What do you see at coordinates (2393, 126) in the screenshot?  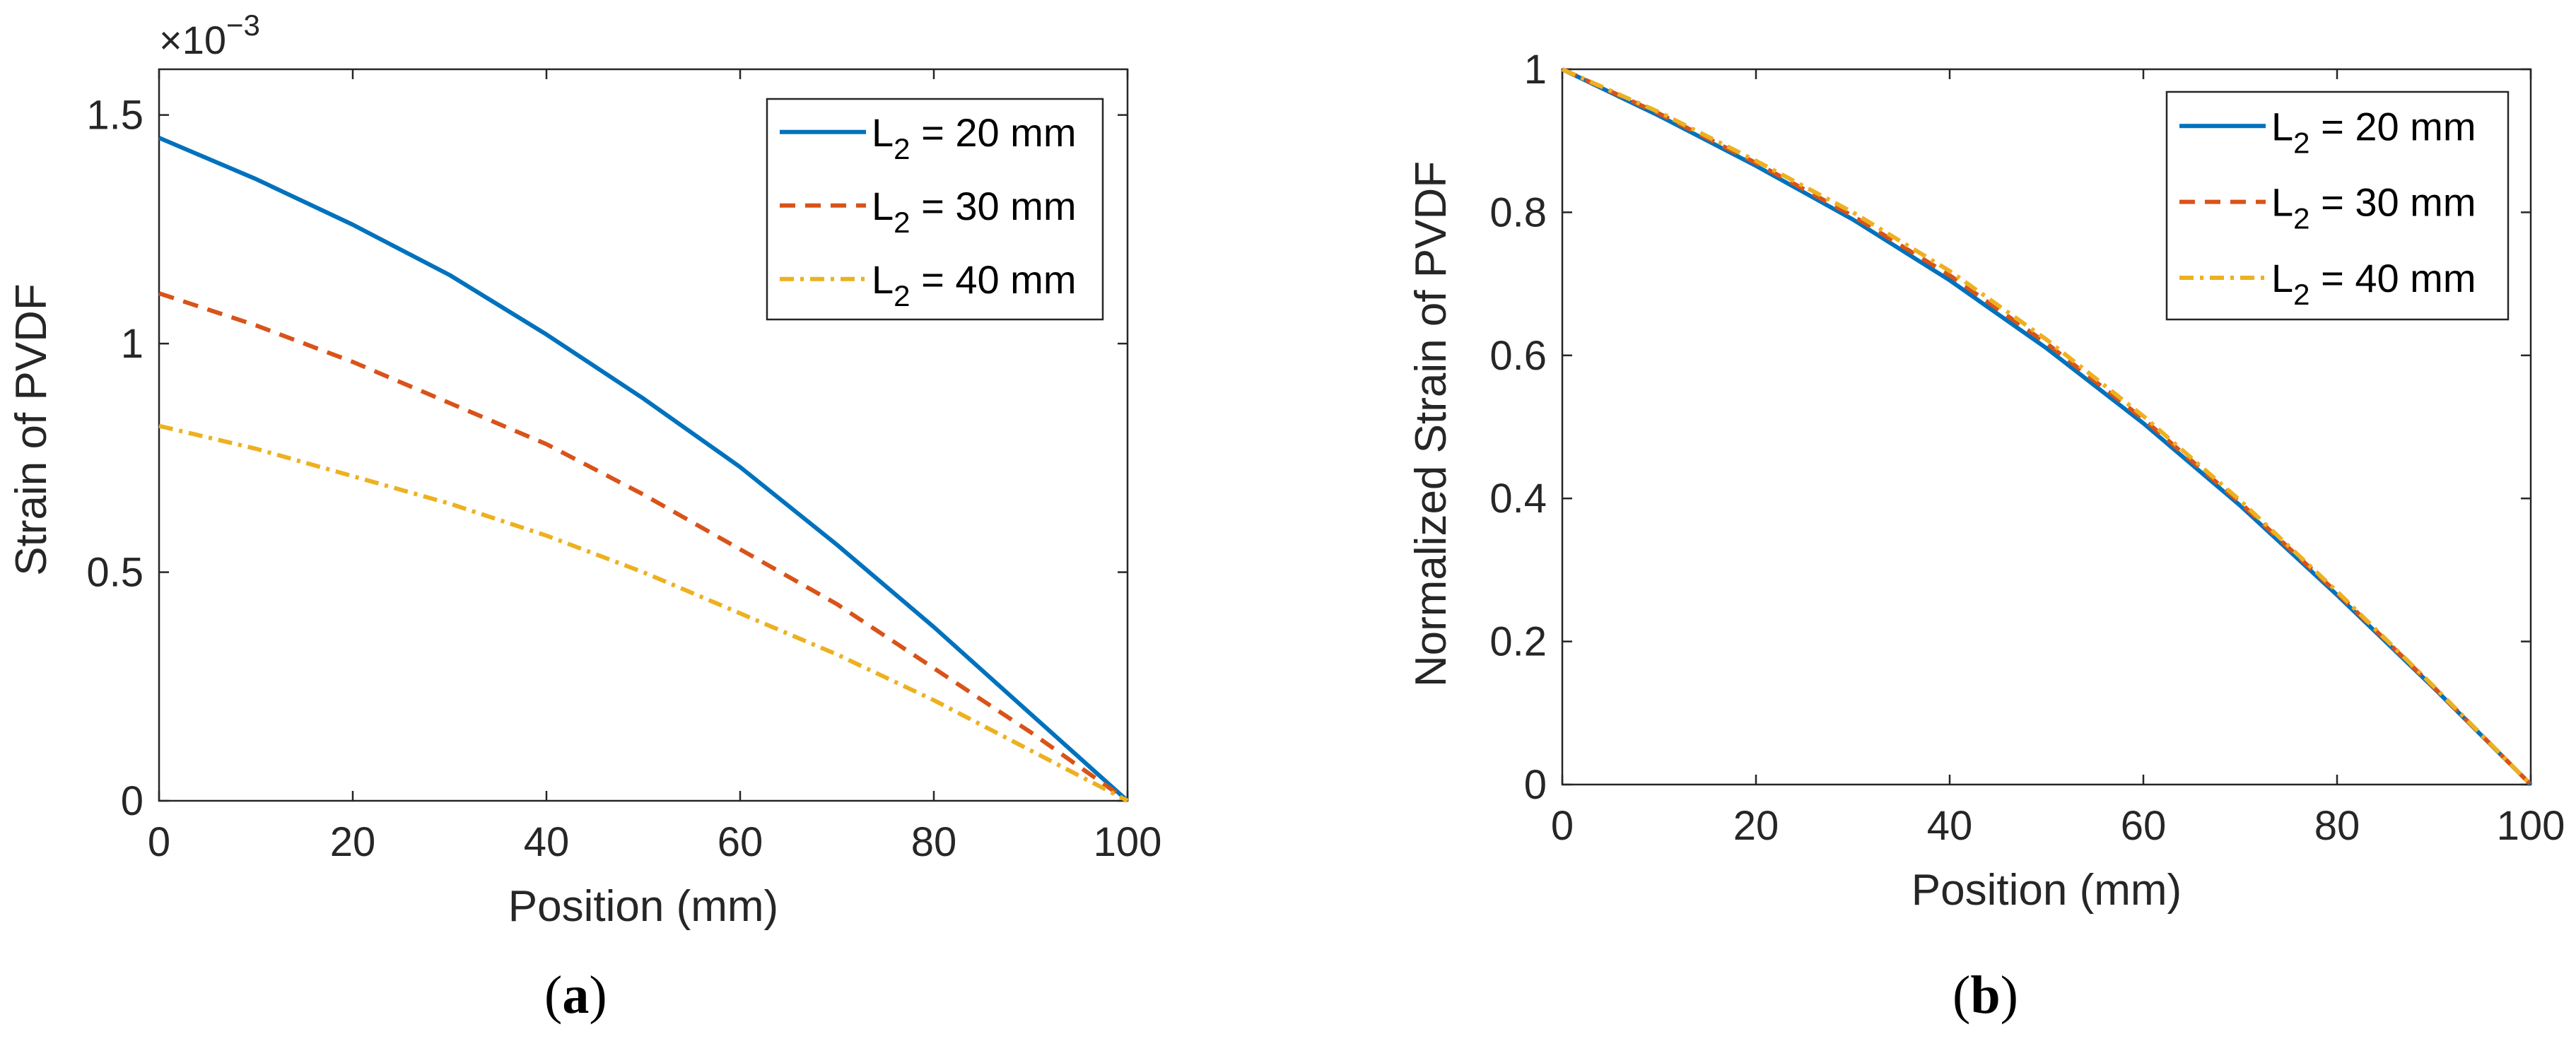 I see `panel-b-legend-label-rest: = 20 mm` at bounding box center [2393, 126].